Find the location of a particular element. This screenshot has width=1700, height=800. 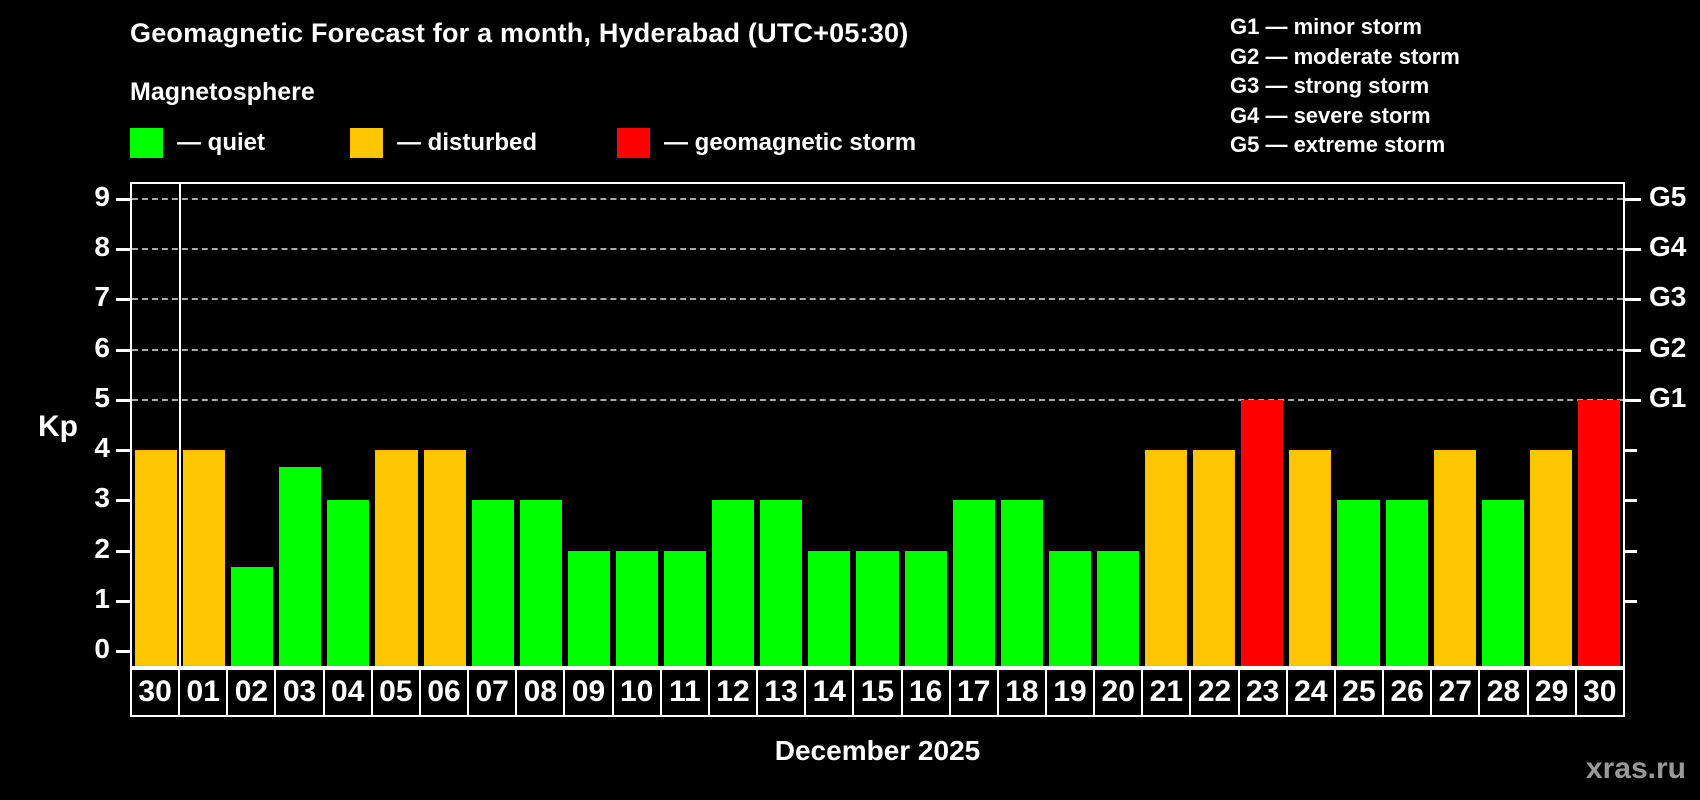

g-level-label-g5: G5 is located at coordinates (1668, 197).